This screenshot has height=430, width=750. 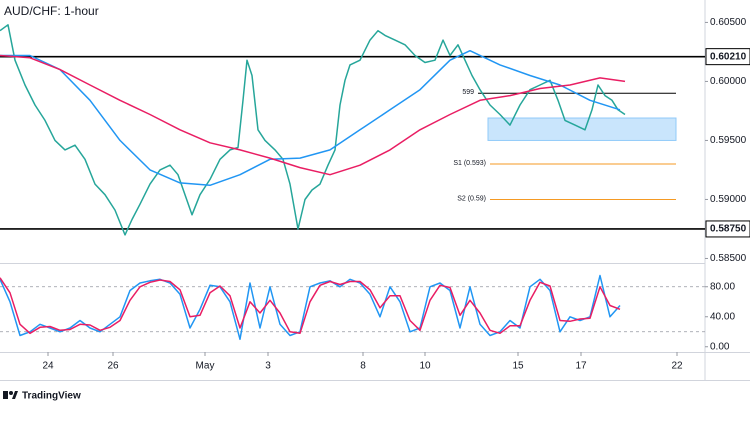 What do you see at coordinates (728, 199) in the screenshot?
I see `y-tick-label: 0.59000` at bounding box center [728, 199].